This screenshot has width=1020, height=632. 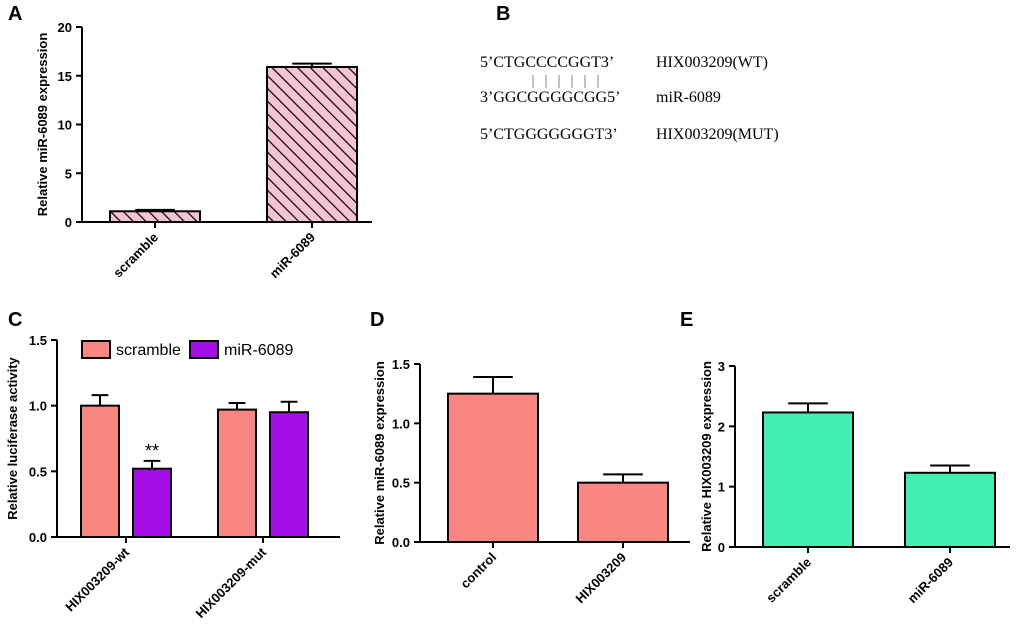 What do you see at coordinates (686, 320) in the screenshot?
I see `panel-label-e: E` at bounding box center [686, 320].